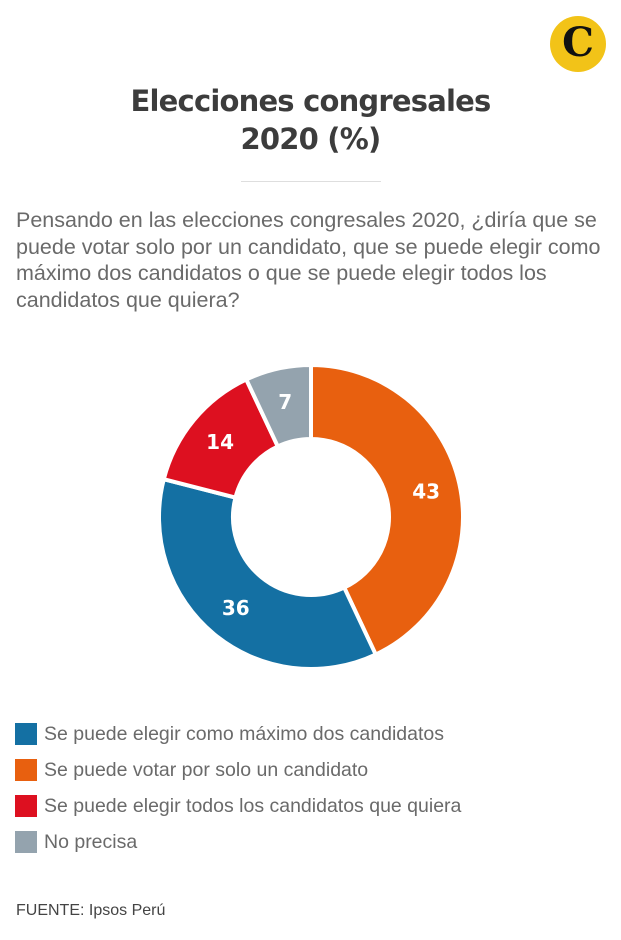  Describe the element at coordinates (311, 181) in the screenshot. I see `title-divider` at that location.